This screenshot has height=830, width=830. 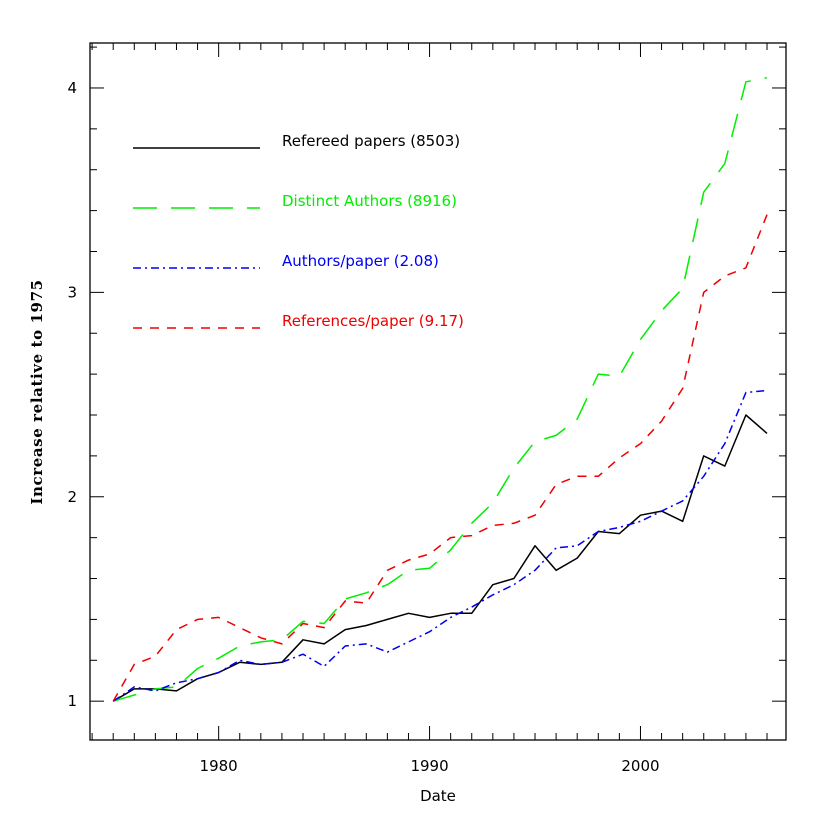 What do you see at coordinates (219, 766) in the screenshot?
I see `x-tick-label: 1980` at bounding box center [219, 766].